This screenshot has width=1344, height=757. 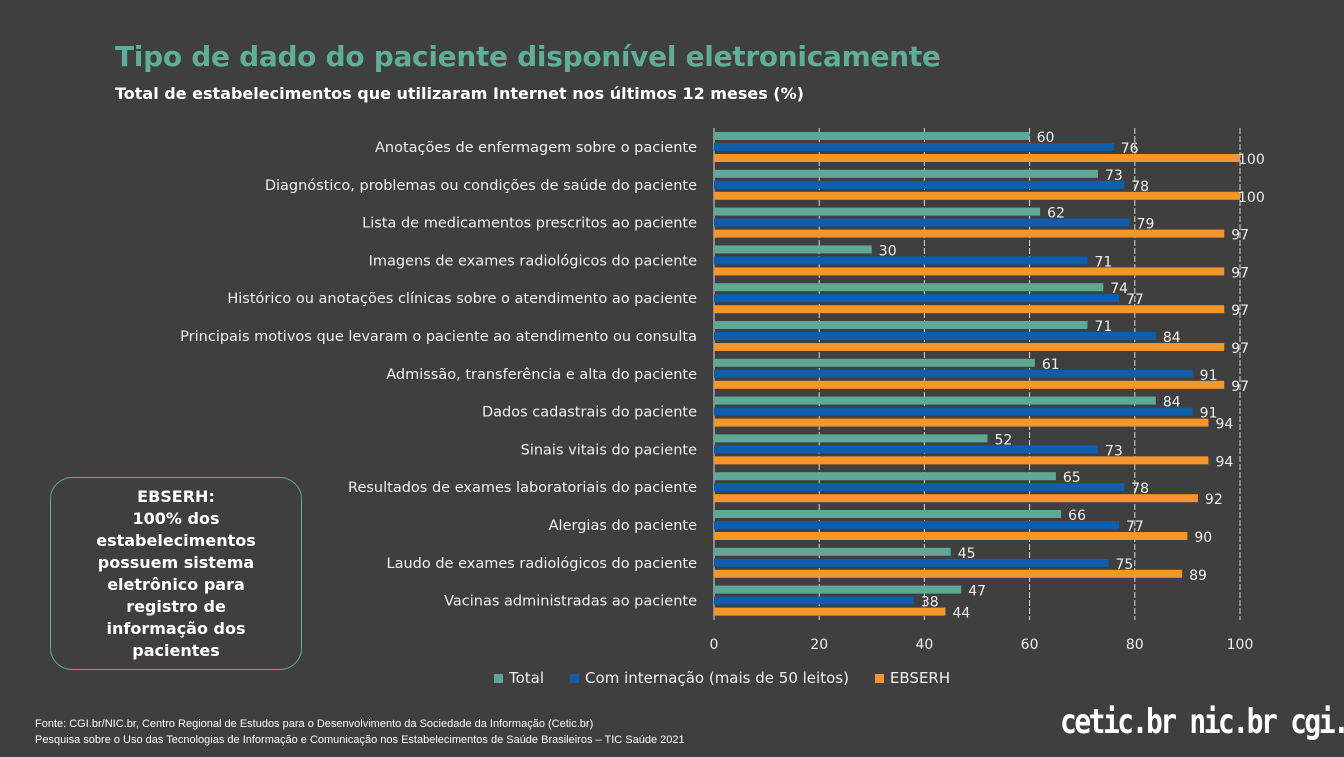 I want to click on category-label: Sinais vitais do paciente, so click(x=609, y=450).